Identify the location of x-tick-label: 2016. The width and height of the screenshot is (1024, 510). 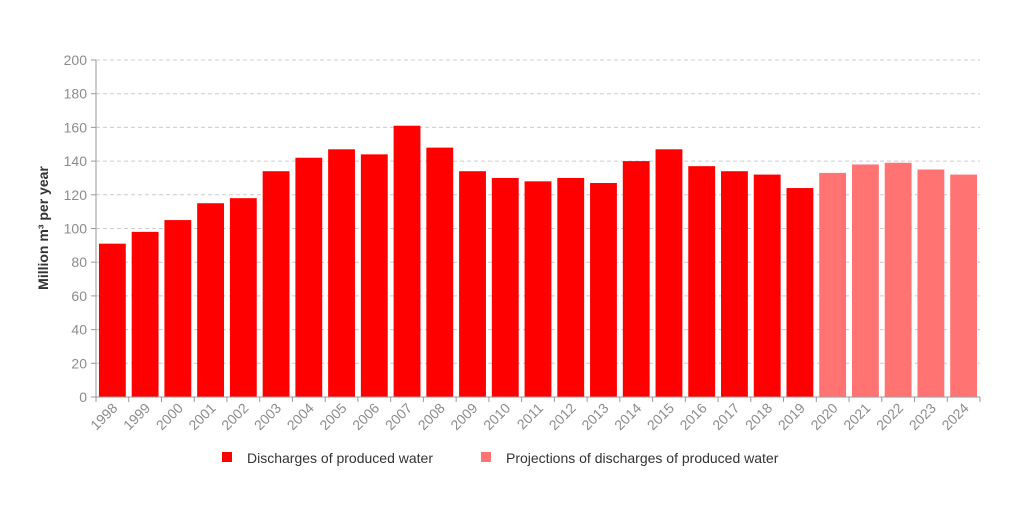
(692, 416).